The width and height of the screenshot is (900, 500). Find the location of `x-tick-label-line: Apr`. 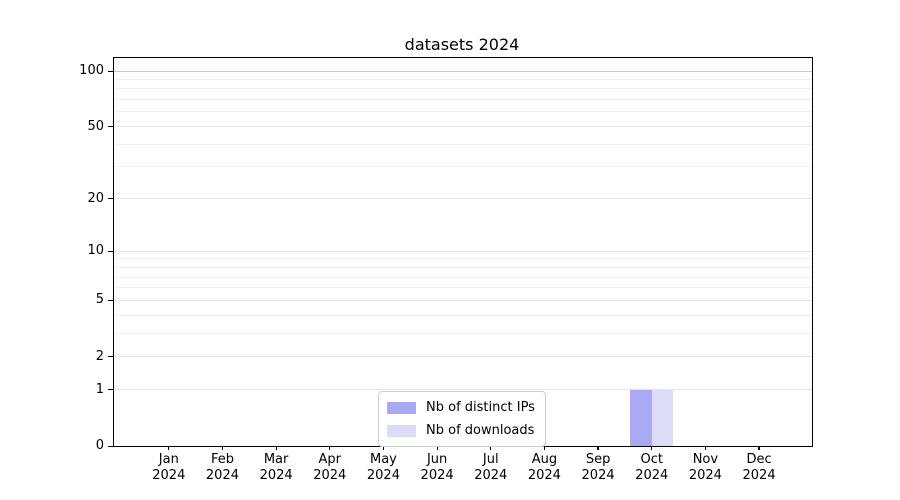

x-tick-label-line: Apr is located at coordinates (330, 459).